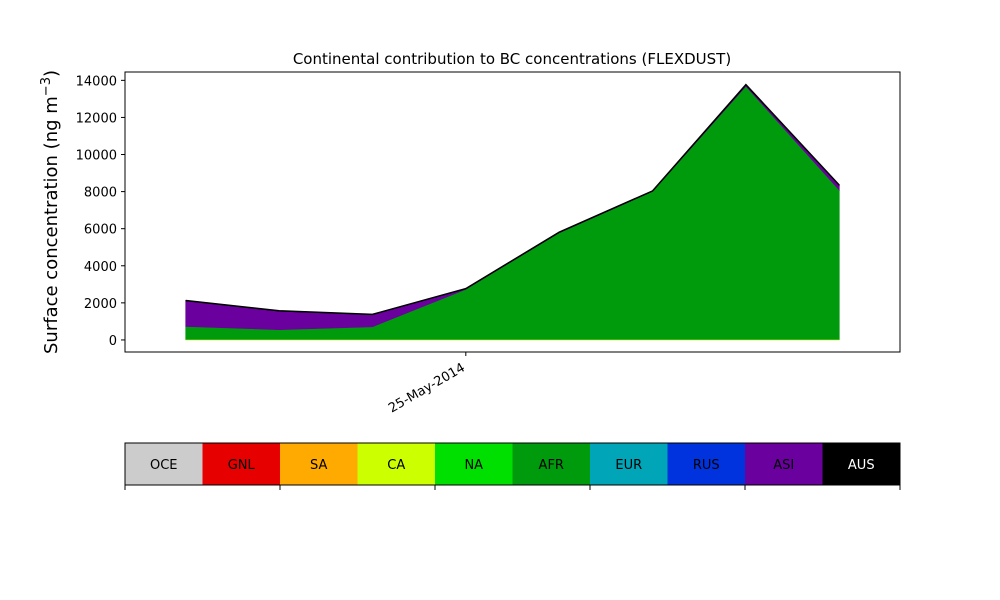 This screenshot has width=1000, height=600. I want to click on y-tick-label: 10000, so click(96, 156).